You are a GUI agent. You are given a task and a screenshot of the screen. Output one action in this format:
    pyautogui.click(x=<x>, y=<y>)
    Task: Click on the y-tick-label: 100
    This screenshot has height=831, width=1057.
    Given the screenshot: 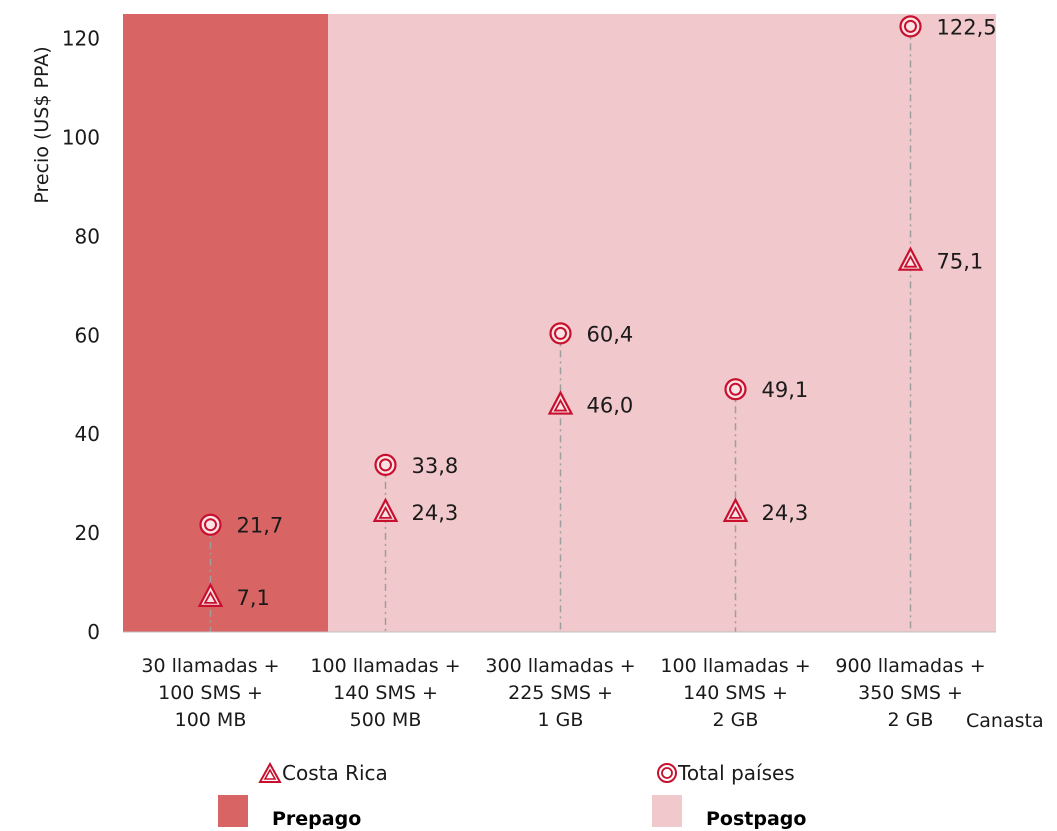 What is the action you would take?
    pyautogui.click(x=81, y=138)
    